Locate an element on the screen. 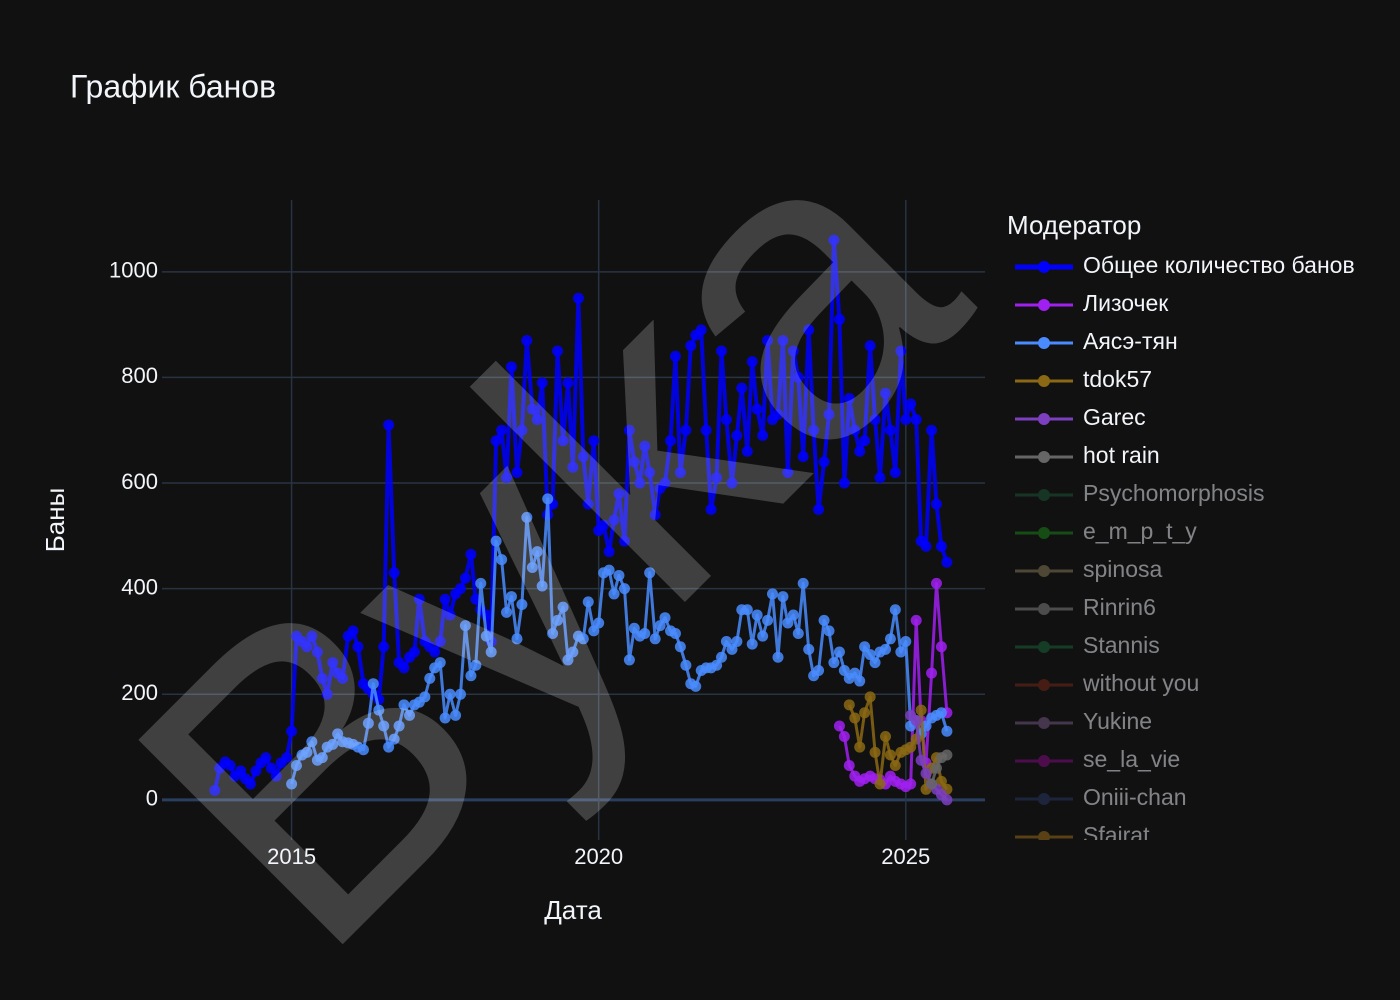 The height and width of the screenshot is (1000, 1400). legend-item: Rinrin6 is located at coordinates (1085, 607).